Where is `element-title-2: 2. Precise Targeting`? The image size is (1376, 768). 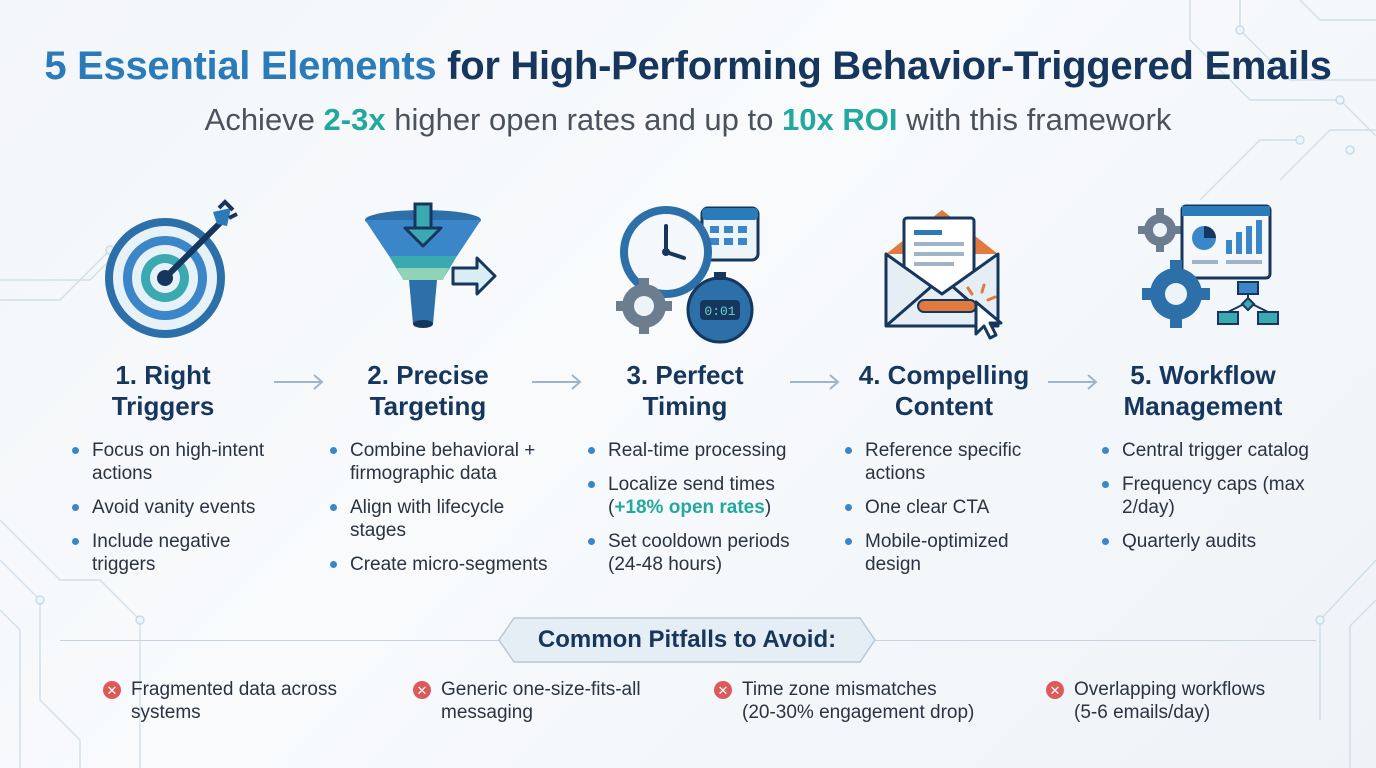
element-title-2: 2. Precise Targeting is located at coordinates (428, 390).